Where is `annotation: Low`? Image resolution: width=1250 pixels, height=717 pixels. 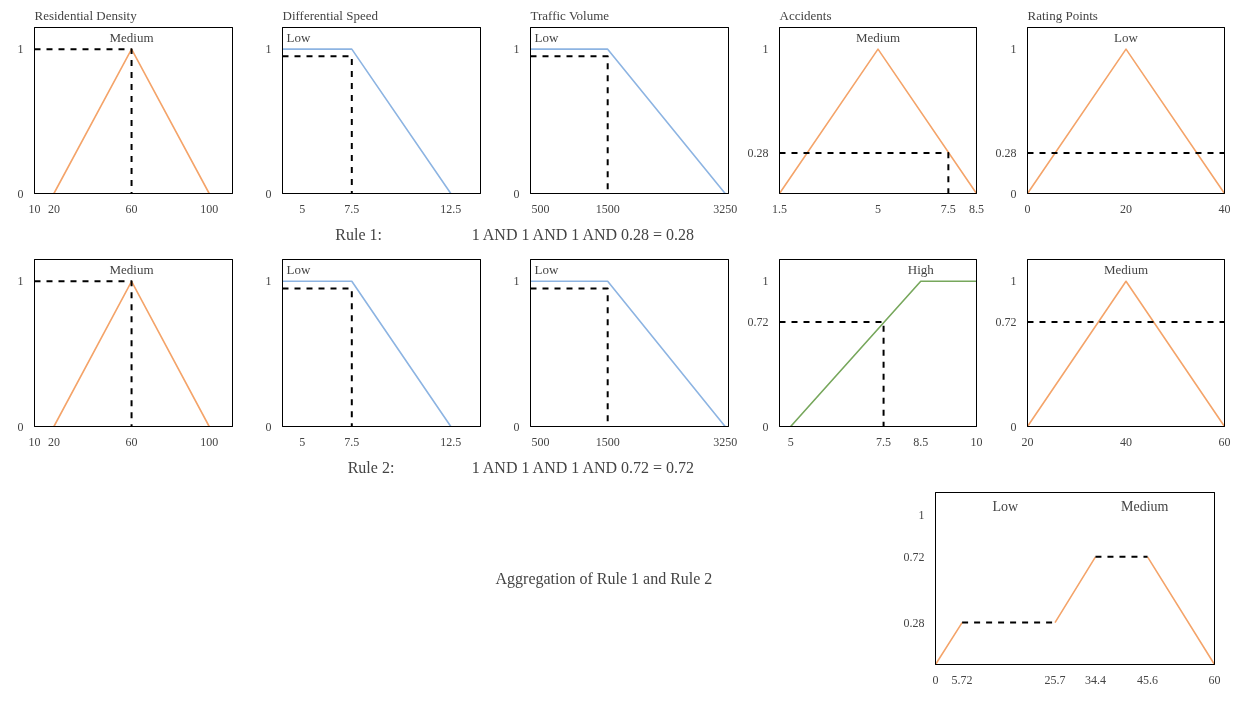 annotation: Low is located at coordinates (1005, 506).